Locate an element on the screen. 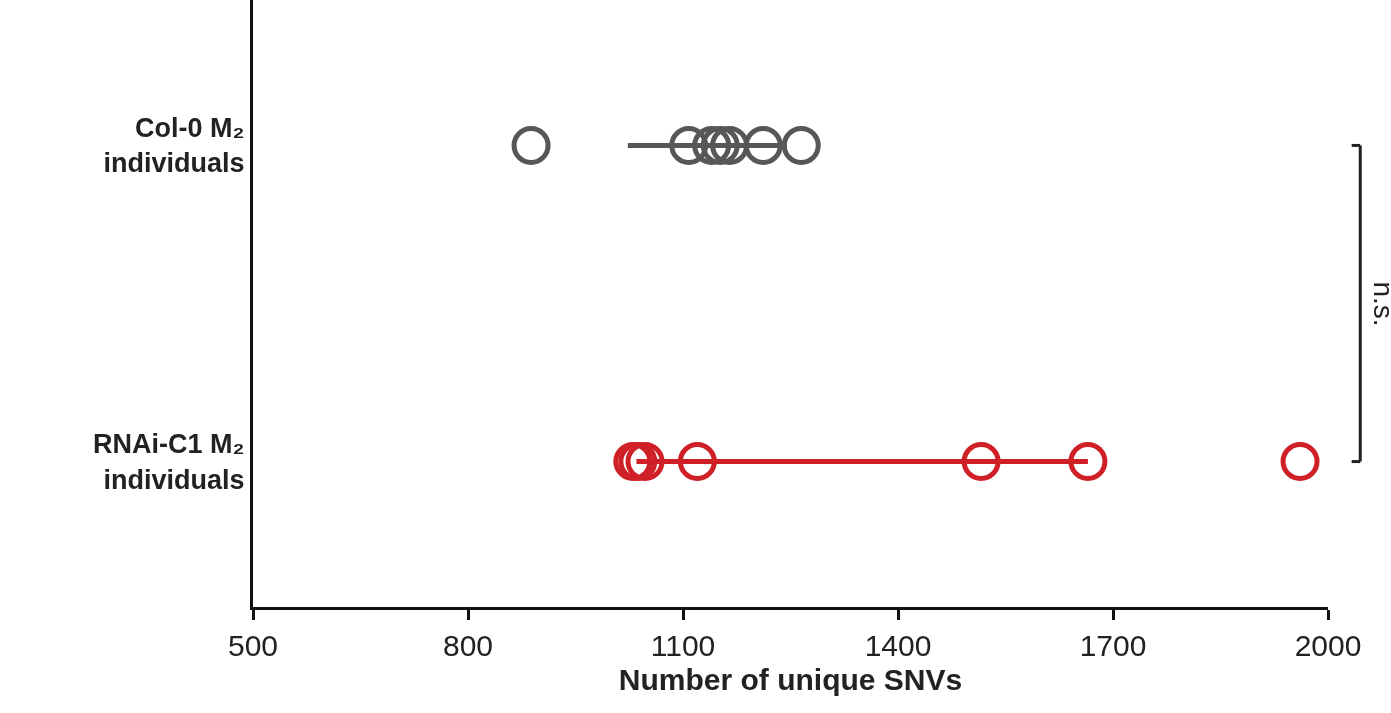 Image resolution: width=1391 pixels, height=713 pixels. x-tick-label: 1700 is located at coordinates (1113, 645).